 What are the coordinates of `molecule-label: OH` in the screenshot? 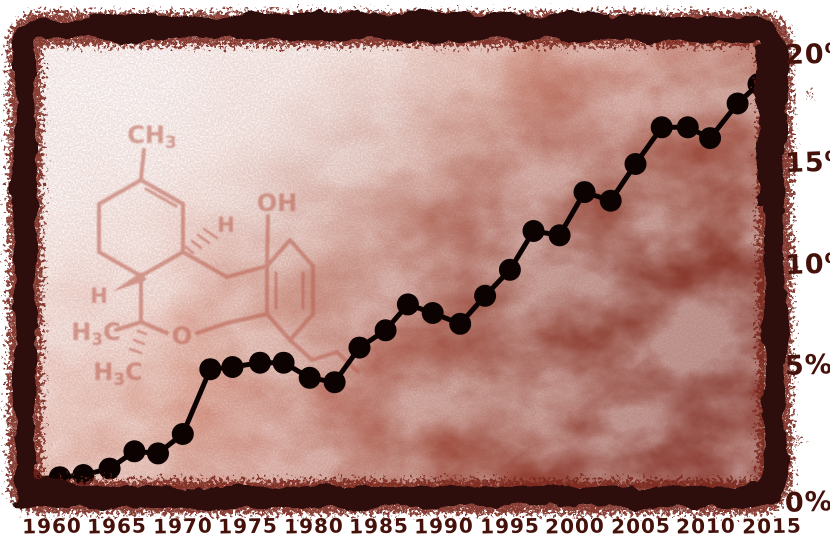 It's located at (277, 203).